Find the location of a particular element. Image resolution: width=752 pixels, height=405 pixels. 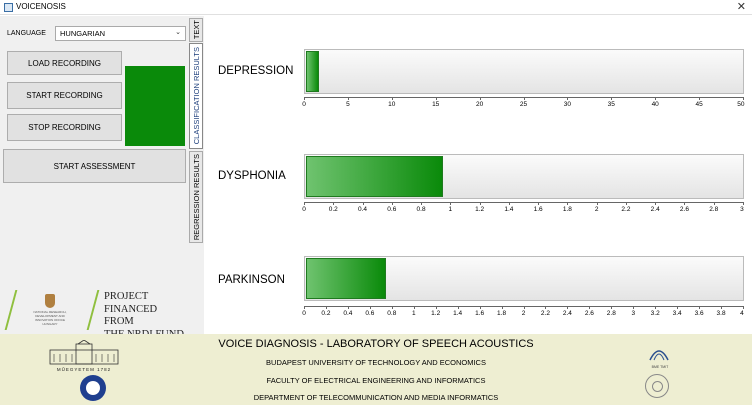

parkinson-label: PARKINSON is located at coordinates (251, 280).